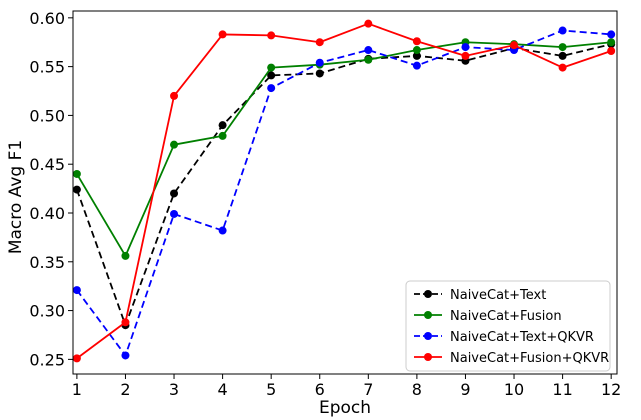 Image resolution: width=641 pixels, height=420 pixels. I want to click on y-tick-label: 0.45, so click(47, 164).